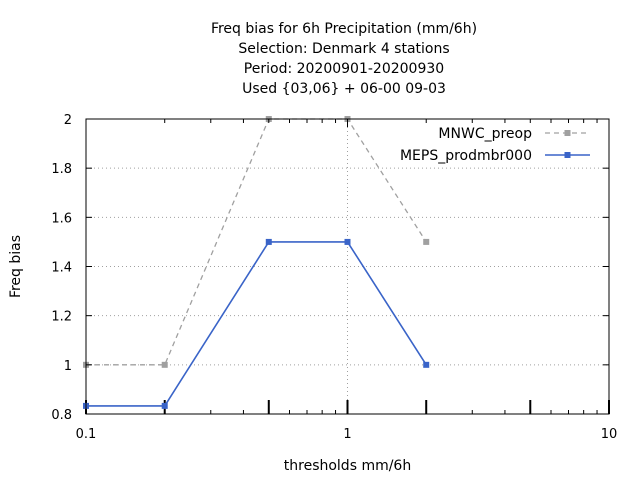 The width and height of the screenshot is (640, 480). What do you see at coordinates (609, 434) in the screenshot?
I see `x-tick-label: 10` at bounding box center [609, 434].